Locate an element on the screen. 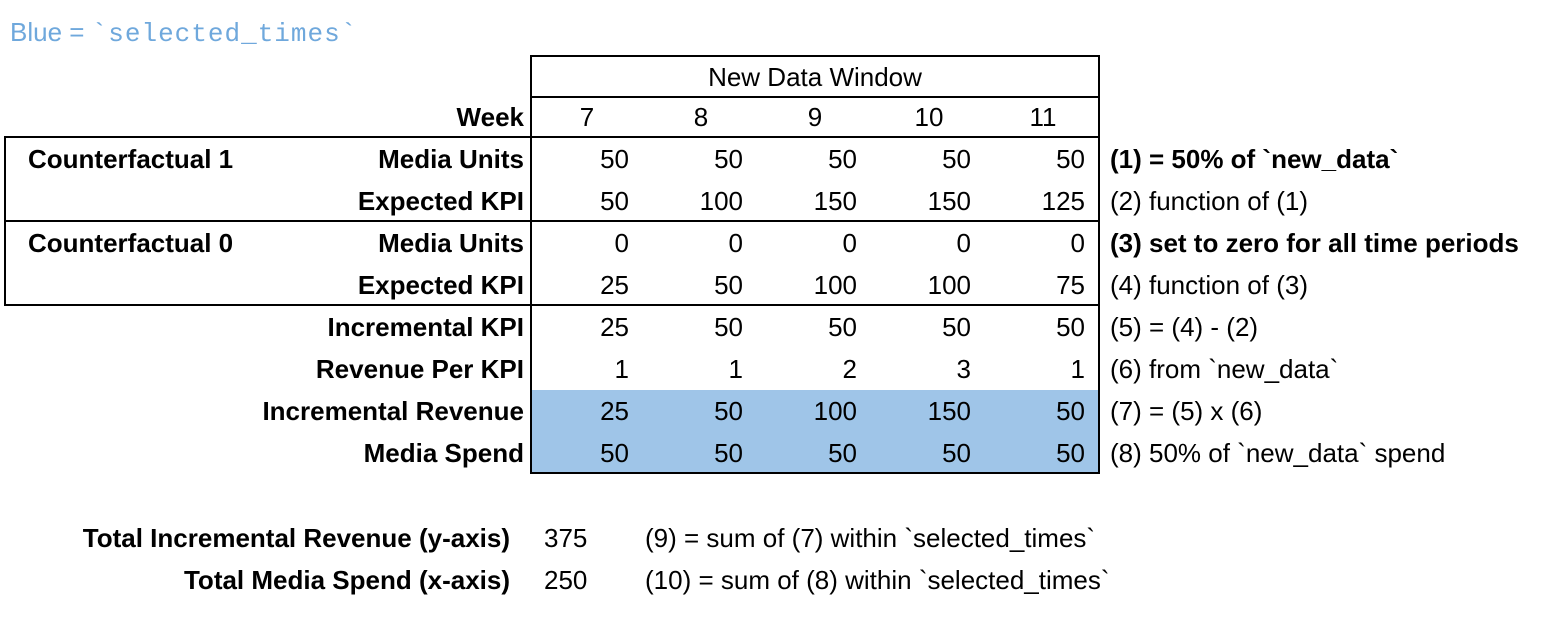  row-note: (5) = (4) - (2) is located at coordinates (1184, 327).